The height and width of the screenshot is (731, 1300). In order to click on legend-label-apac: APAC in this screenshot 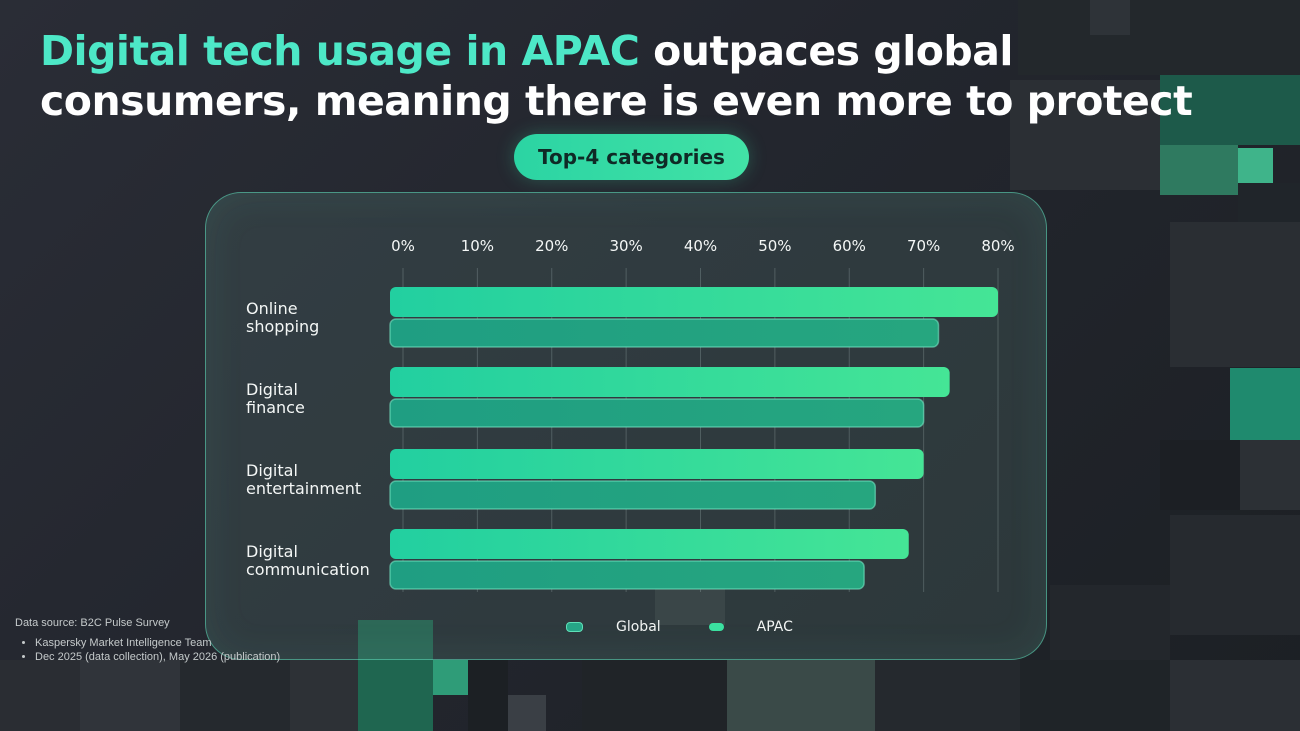, I will do `click(774, 627)`.